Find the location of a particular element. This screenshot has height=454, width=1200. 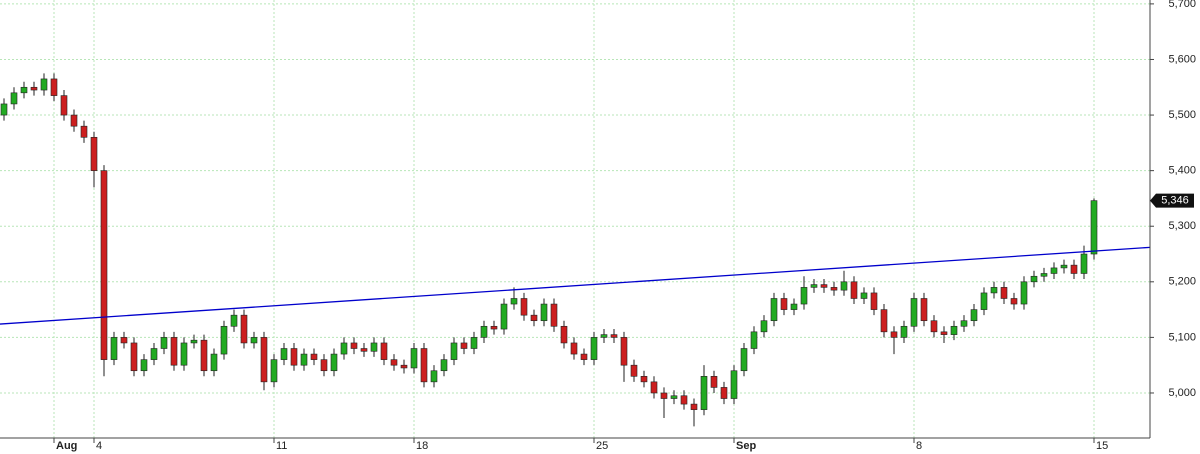

y-tick-label: 5,000 is located at coordinates (1182, 393).